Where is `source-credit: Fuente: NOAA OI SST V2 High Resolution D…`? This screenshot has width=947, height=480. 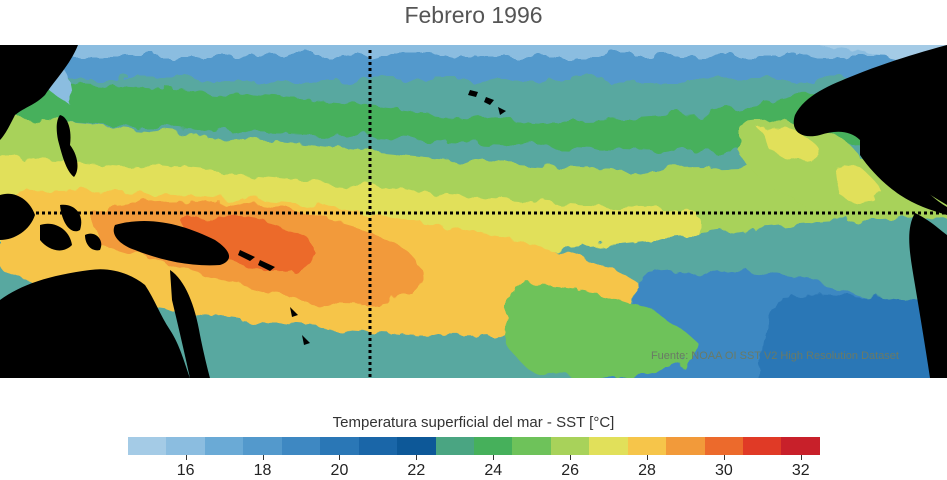
source-credit: Fuente: NOAA OI SST V2 High Resolution D… is located at coordinates (774, 356).